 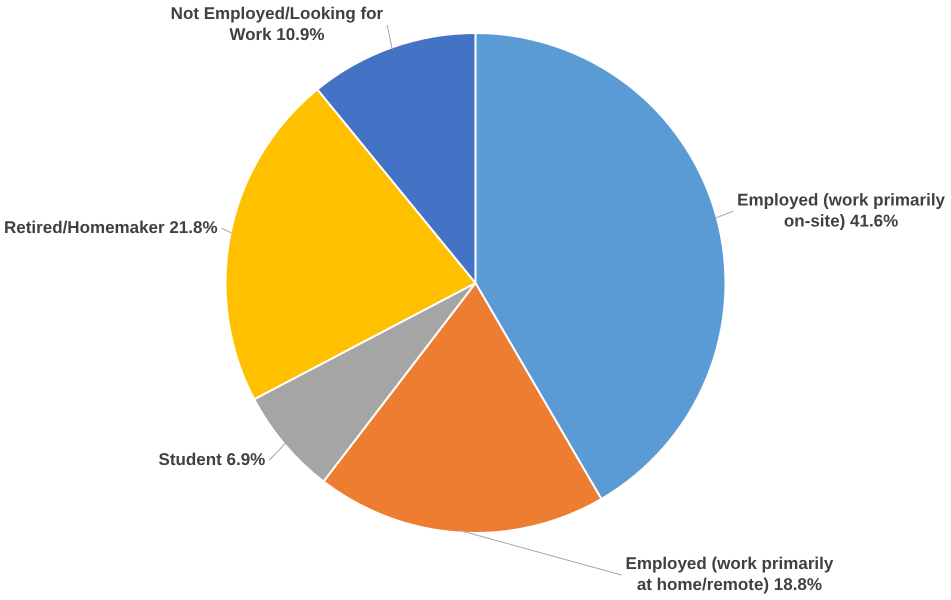 I want to click on slice-label: Not Employed/Looking for Work 10.9%, so click(x=277, y=24).